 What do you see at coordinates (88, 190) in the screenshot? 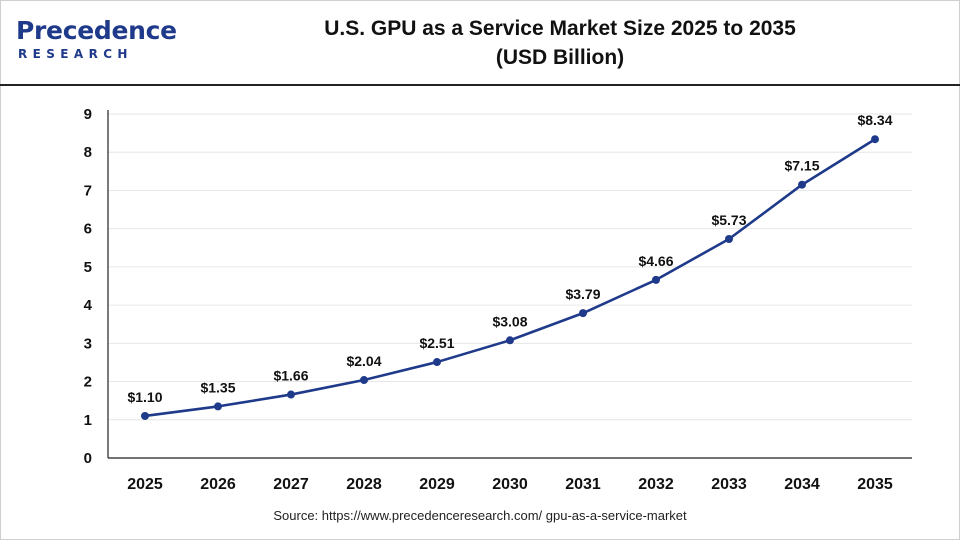
I see `y-tick-label: 7` at bounding box center [88, 190].